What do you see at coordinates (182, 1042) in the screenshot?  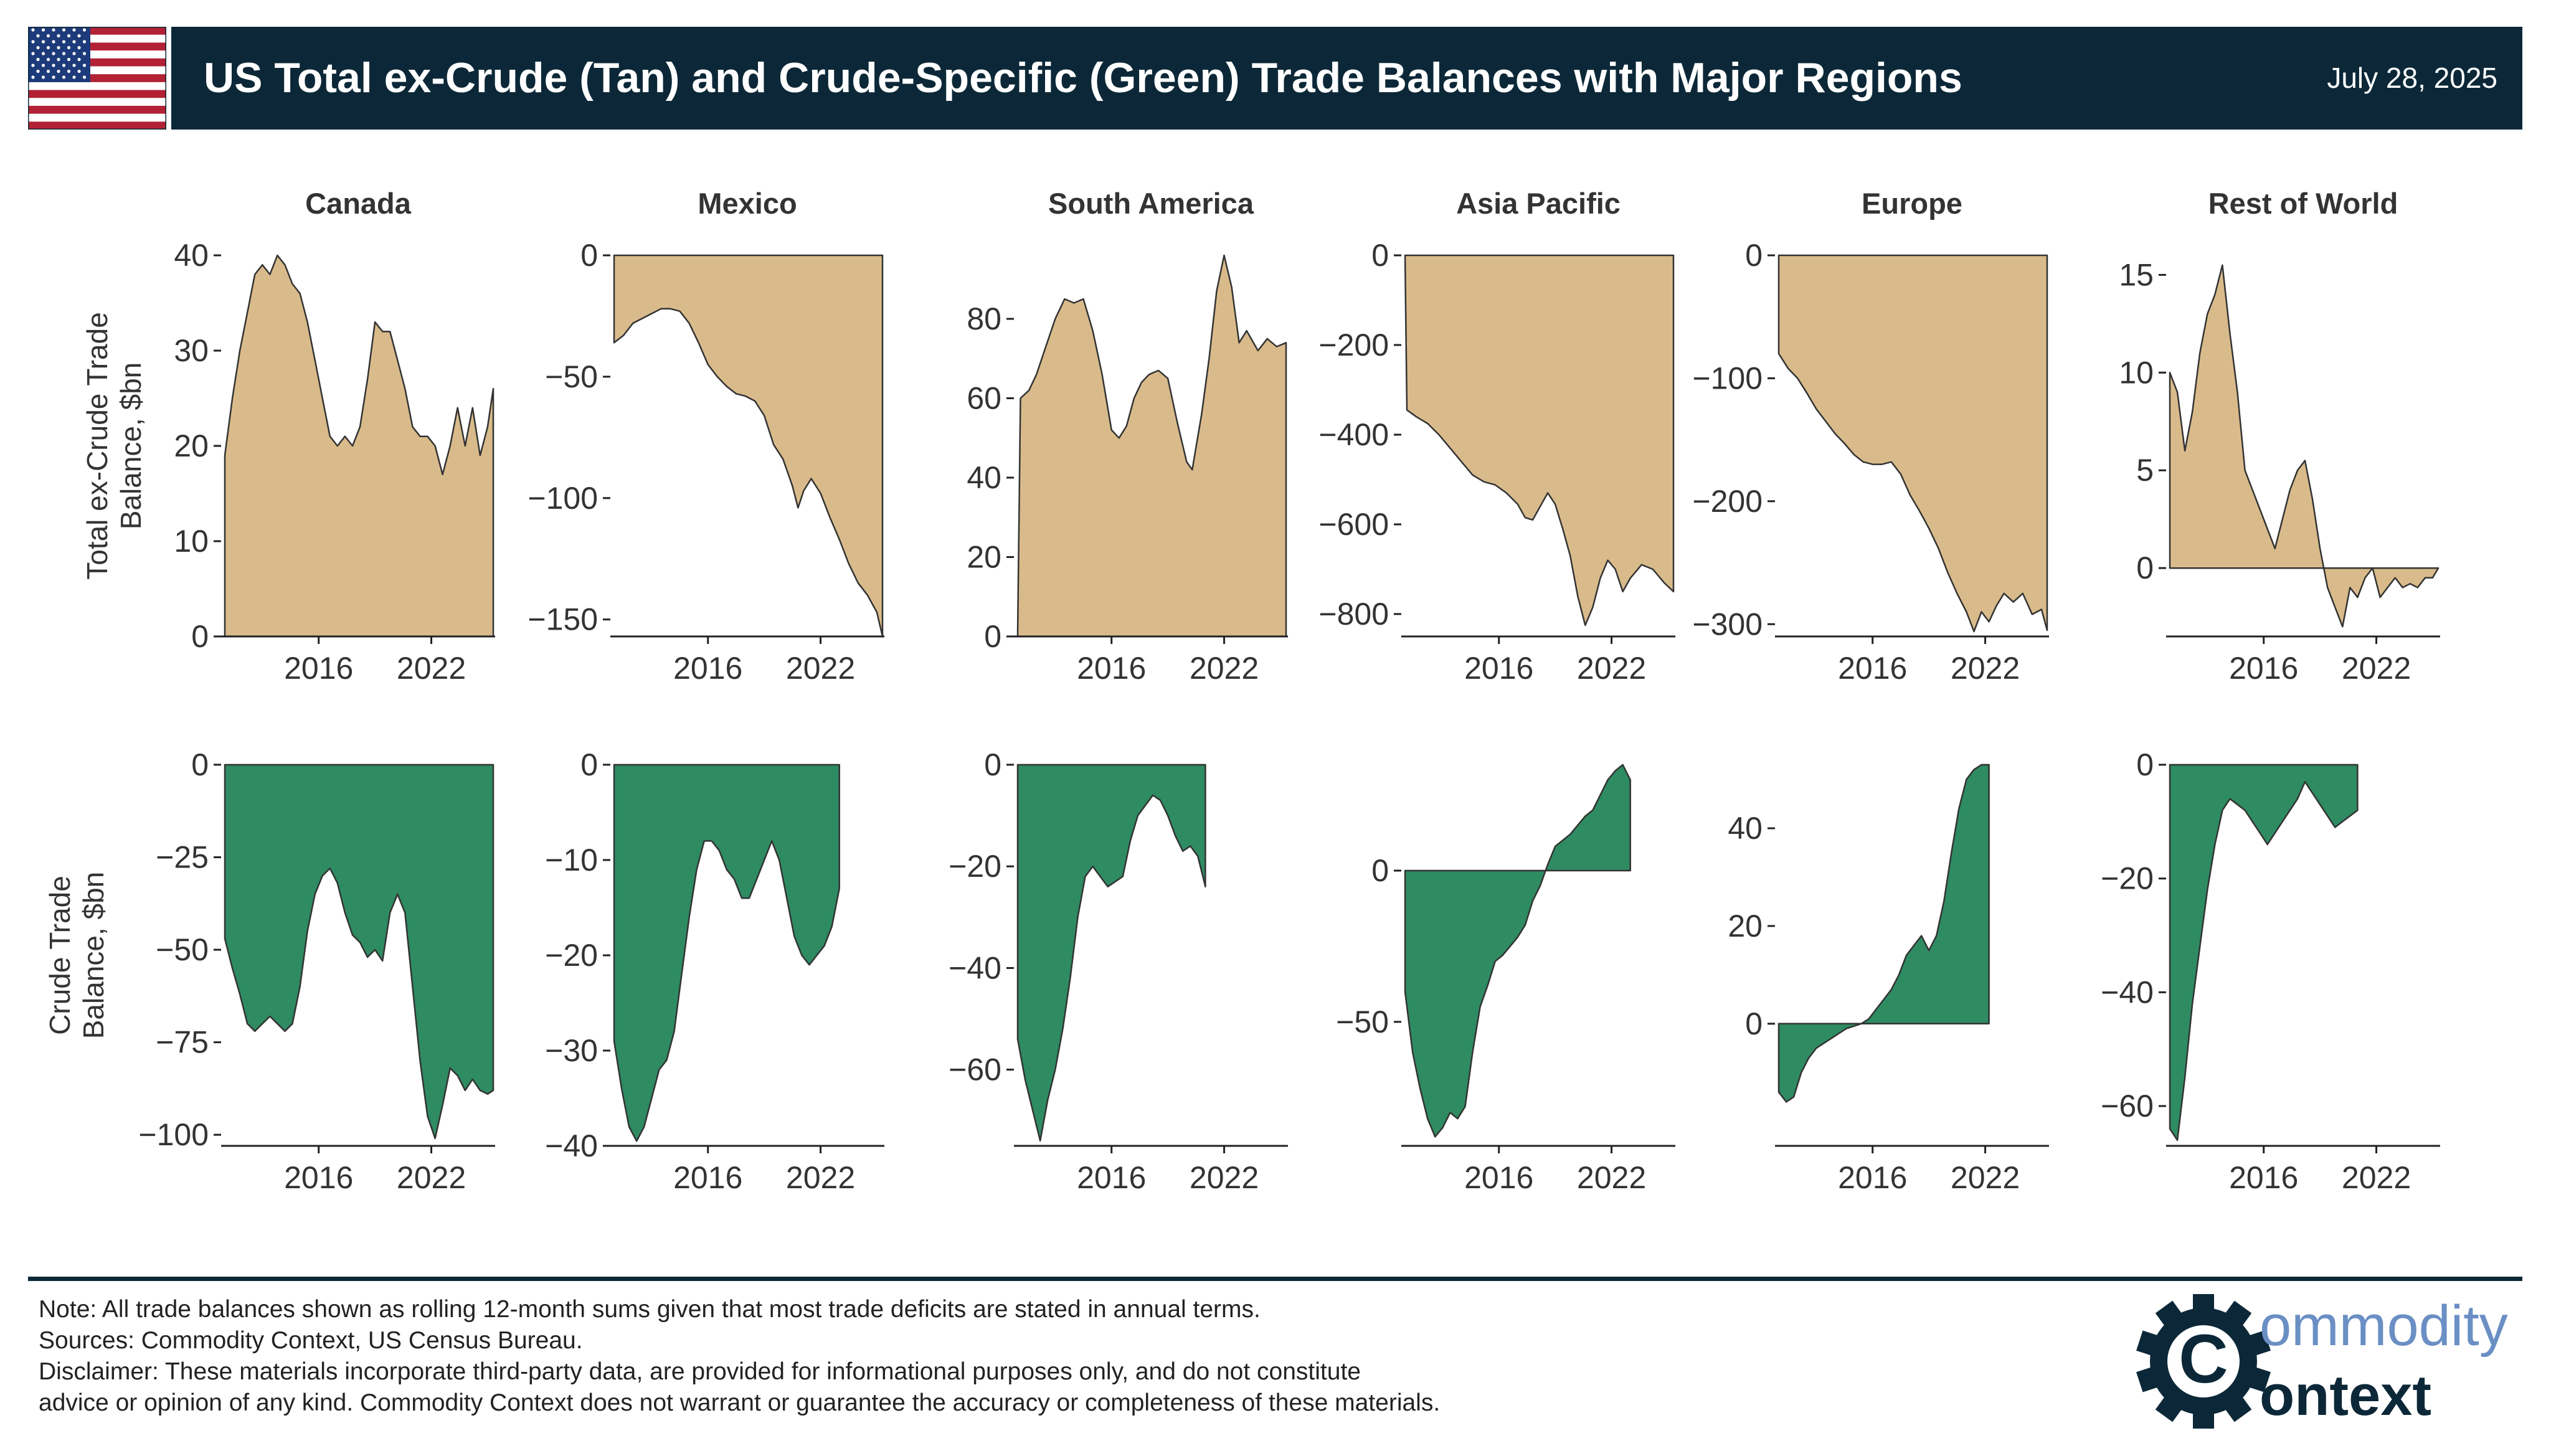 I see `y-tick-label: −75` at bounding box center [182, 1042].